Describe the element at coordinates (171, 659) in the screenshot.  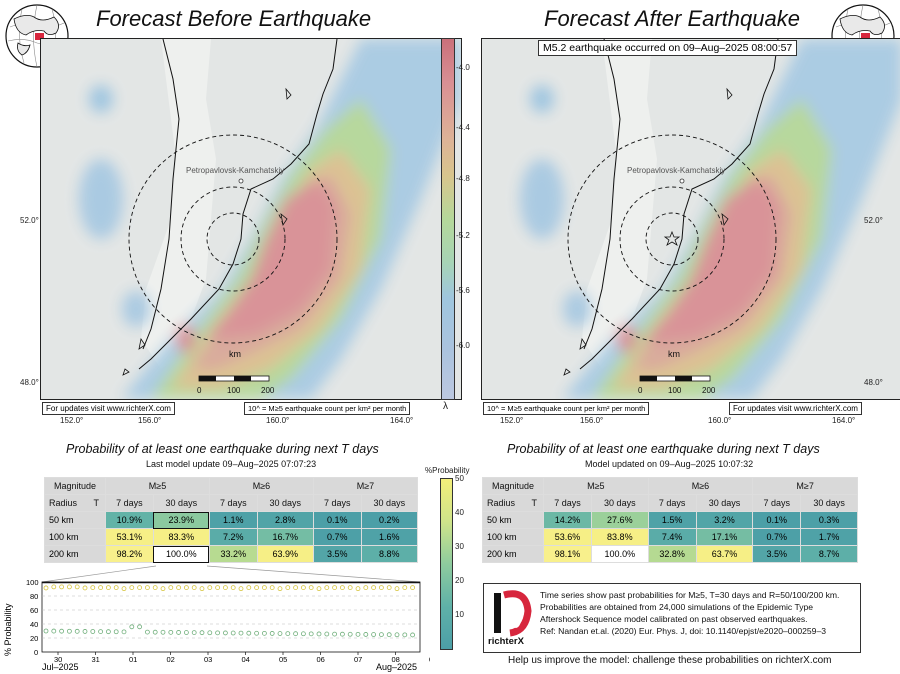
I see `ts-xtick: 02` at that location.